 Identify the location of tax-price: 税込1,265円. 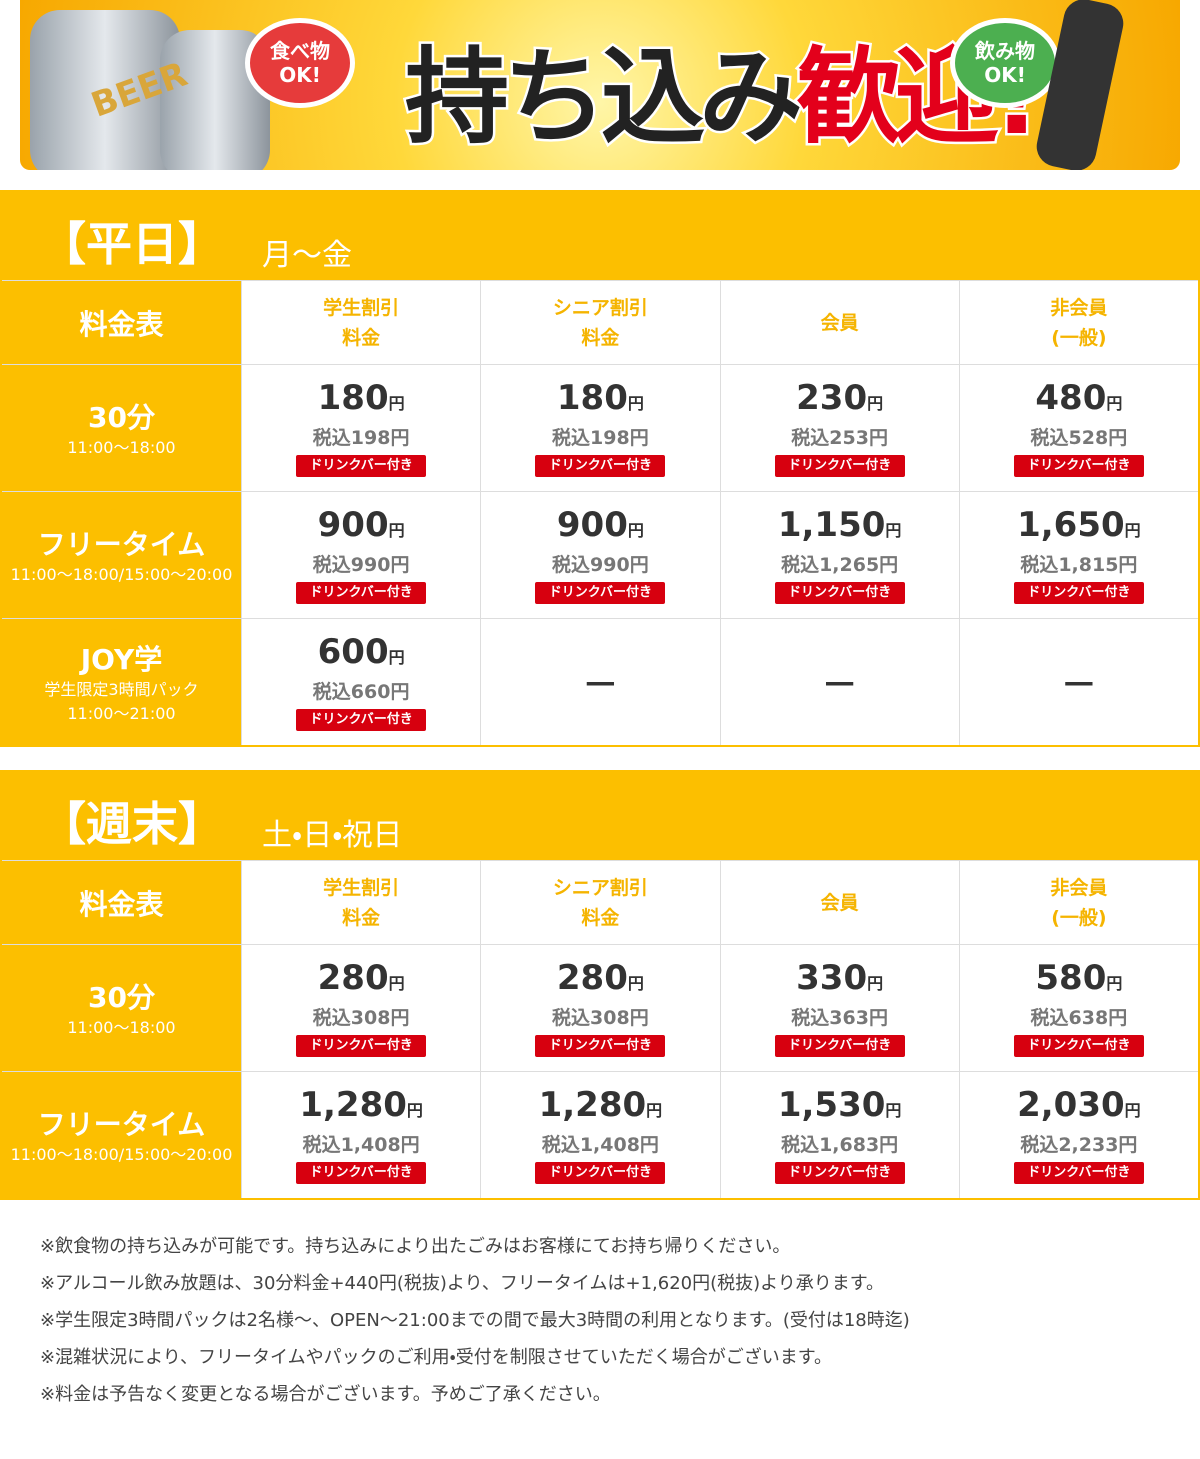
(840, 565).